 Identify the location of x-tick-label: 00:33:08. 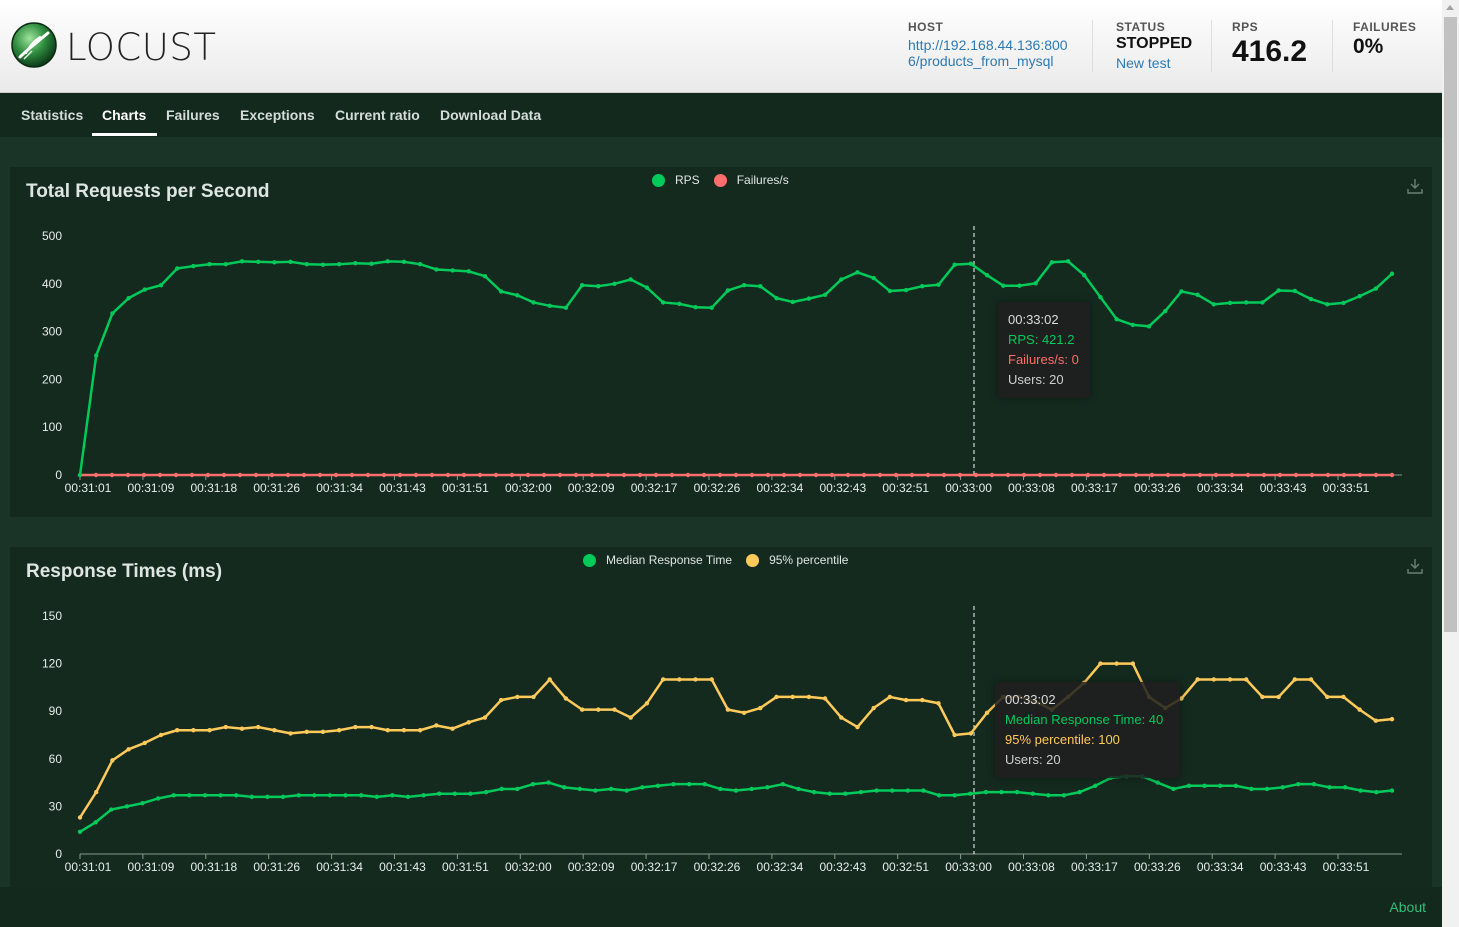
(1031, 867).